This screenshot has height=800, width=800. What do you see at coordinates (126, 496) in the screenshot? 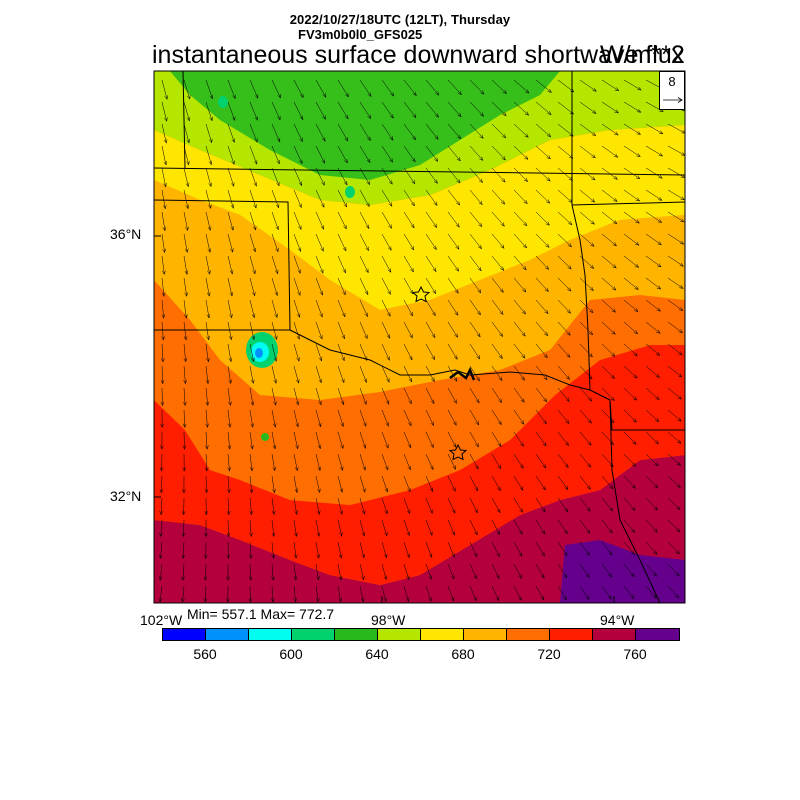
I see `lat-label-32n: 32°N` at bounding box center [126, 496].